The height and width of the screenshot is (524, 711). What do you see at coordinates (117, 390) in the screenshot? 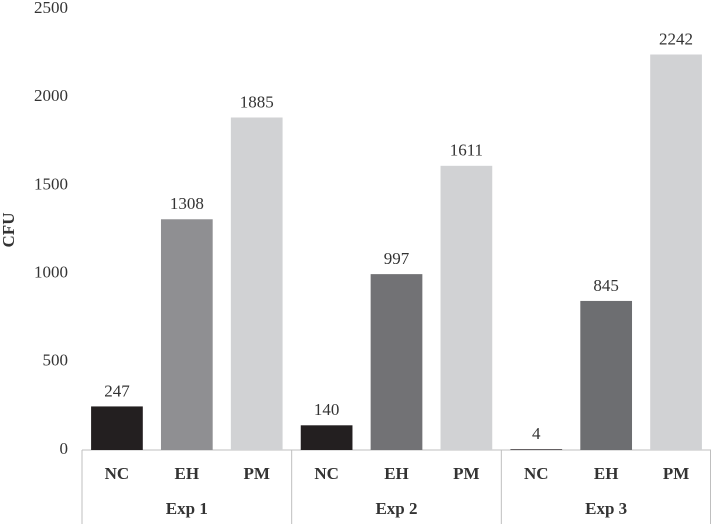
I see `value-label: 247` at bounding box center [117, 390].